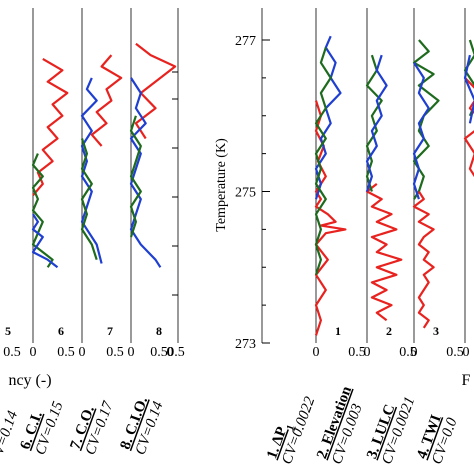 Image resolution: width=474 pixels, height=474 pixels. Describe the element at coordinates (338, 331) in the screenshot. I see `panel-number-1: 1` at that location.